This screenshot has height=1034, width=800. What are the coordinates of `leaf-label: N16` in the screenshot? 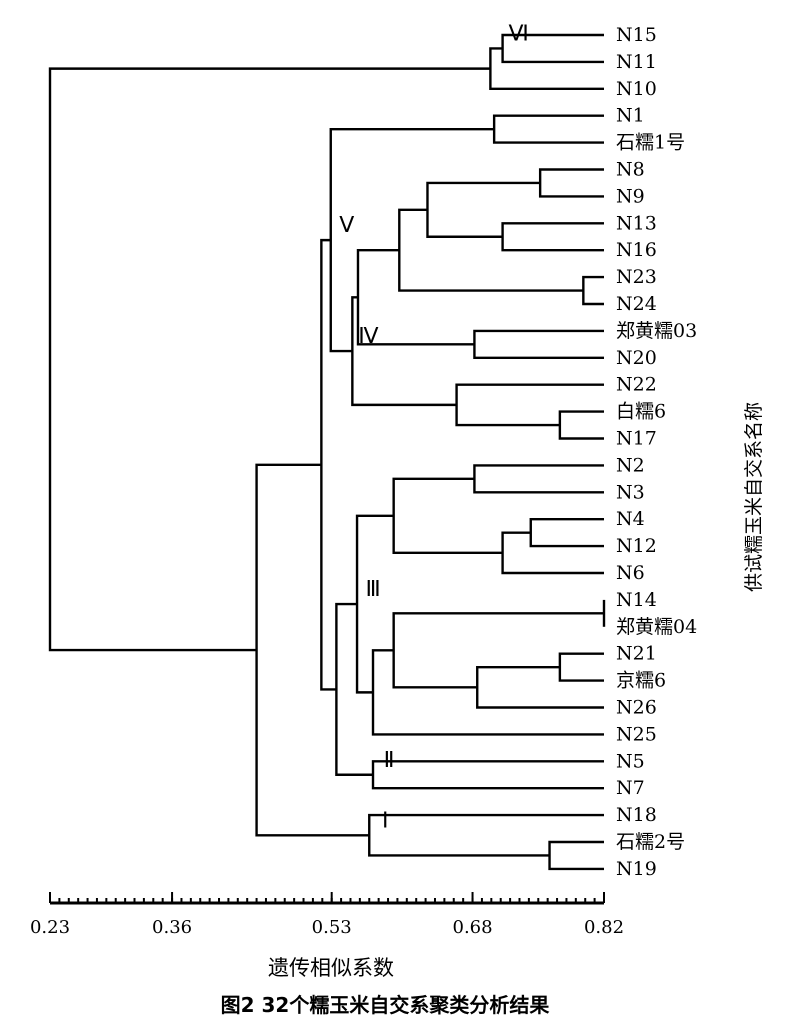 It's located at (636, 250).